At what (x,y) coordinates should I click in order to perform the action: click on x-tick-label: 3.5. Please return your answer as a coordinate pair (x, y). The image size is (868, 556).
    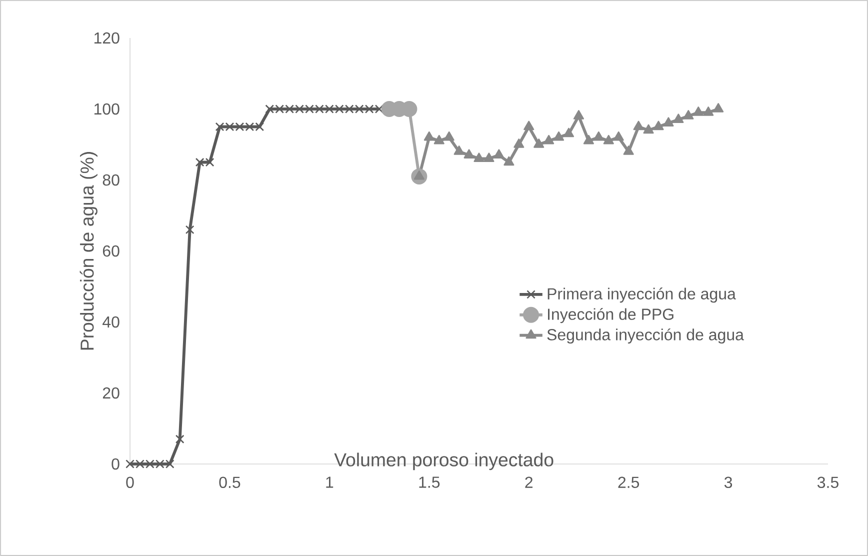
    Looking at the image, I should click on (827, 482).